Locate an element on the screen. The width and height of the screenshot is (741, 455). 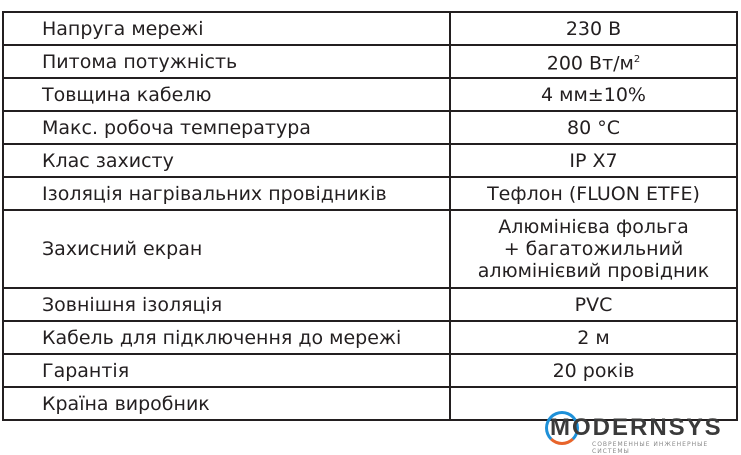
spec-value: 20 років is located at coordinates (593, 370).